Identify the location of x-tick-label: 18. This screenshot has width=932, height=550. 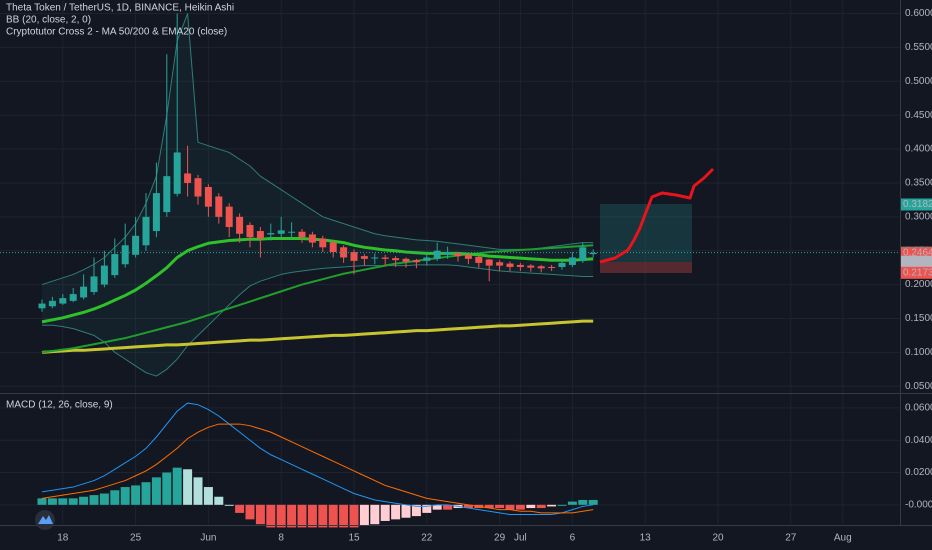
(63, 538).